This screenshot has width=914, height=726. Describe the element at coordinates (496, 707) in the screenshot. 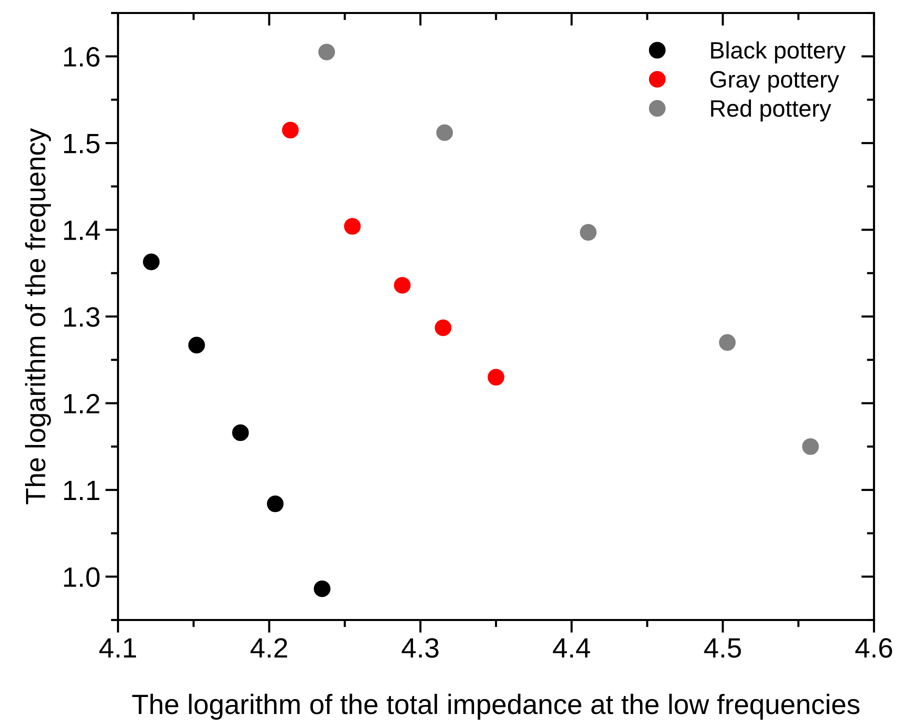

I see `x-axis-title: The logarithm of the total impedance at the low frequencies` at that location.